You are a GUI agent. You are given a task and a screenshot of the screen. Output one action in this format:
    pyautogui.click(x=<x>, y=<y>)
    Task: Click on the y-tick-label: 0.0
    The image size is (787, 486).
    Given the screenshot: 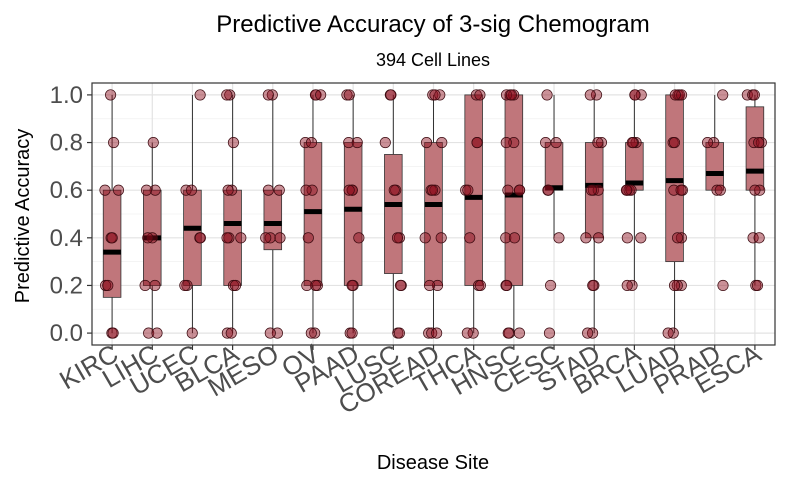 What is the action you would take?
    pyautogui.click(x=66, y=333)
    